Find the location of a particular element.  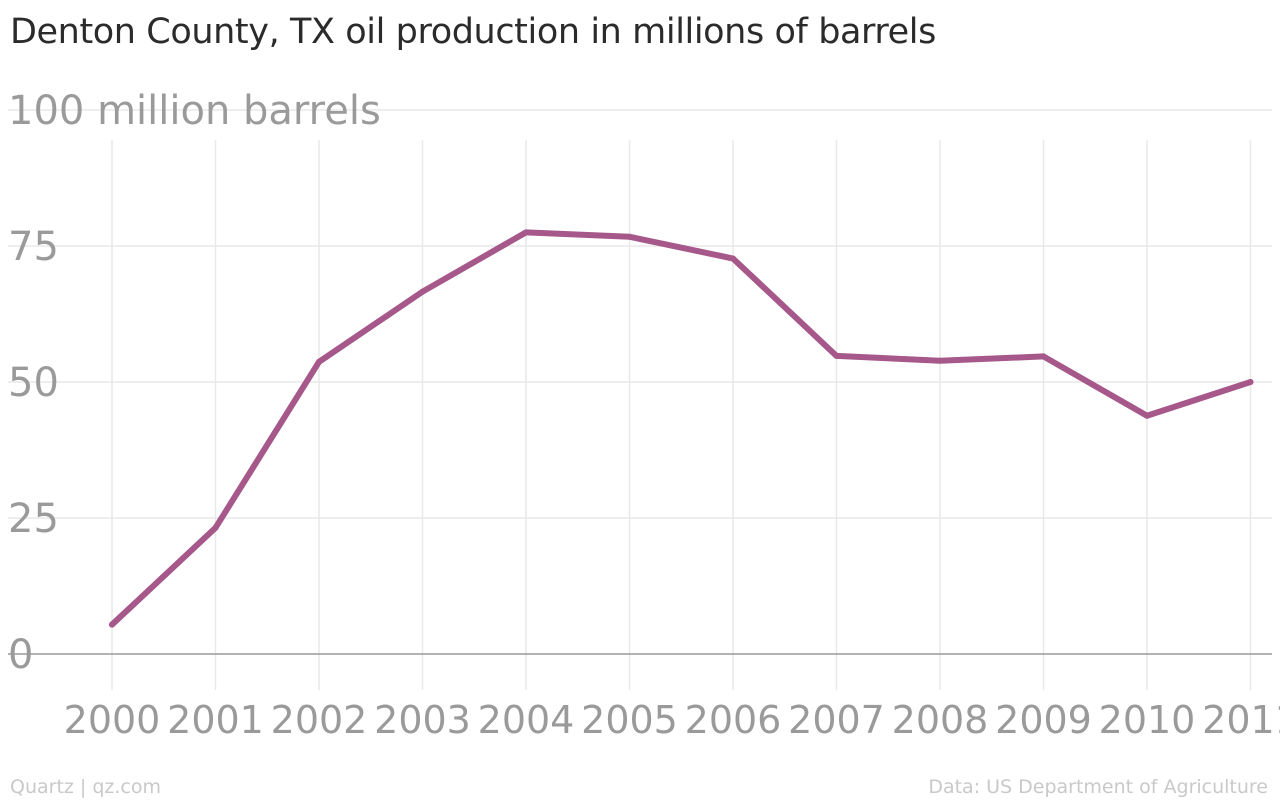

data-point-2003 is located at coordinates (422, 291).